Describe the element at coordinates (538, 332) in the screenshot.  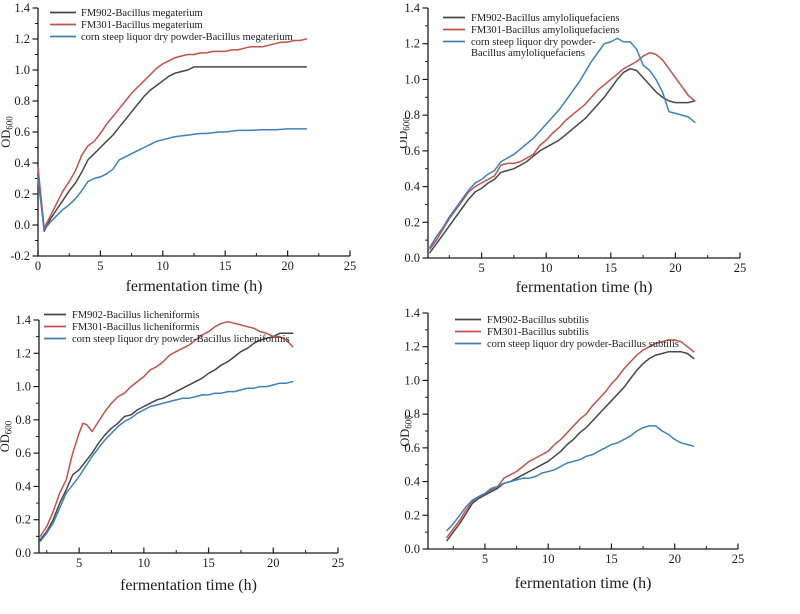
I see `legend-item-label: FM301-Bacillus subtilis` at that location.